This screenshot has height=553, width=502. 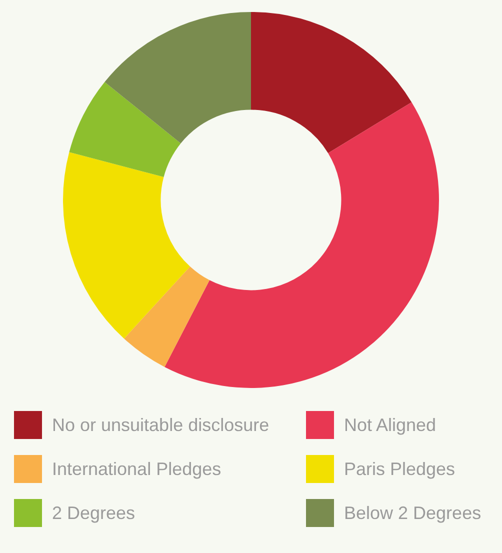 I want to click on legend-label: International Pledges, so click(x=137, y=469).